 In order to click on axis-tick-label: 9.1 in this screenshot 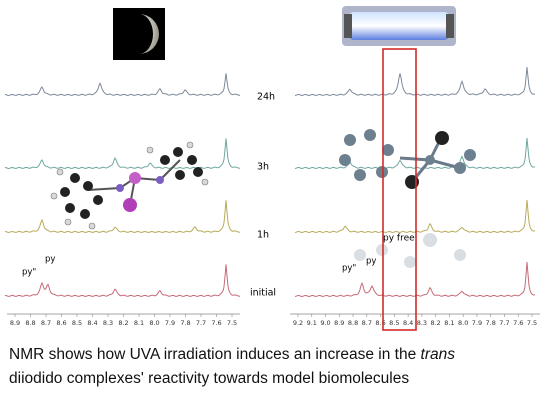, I will do `click(312, 323)`.